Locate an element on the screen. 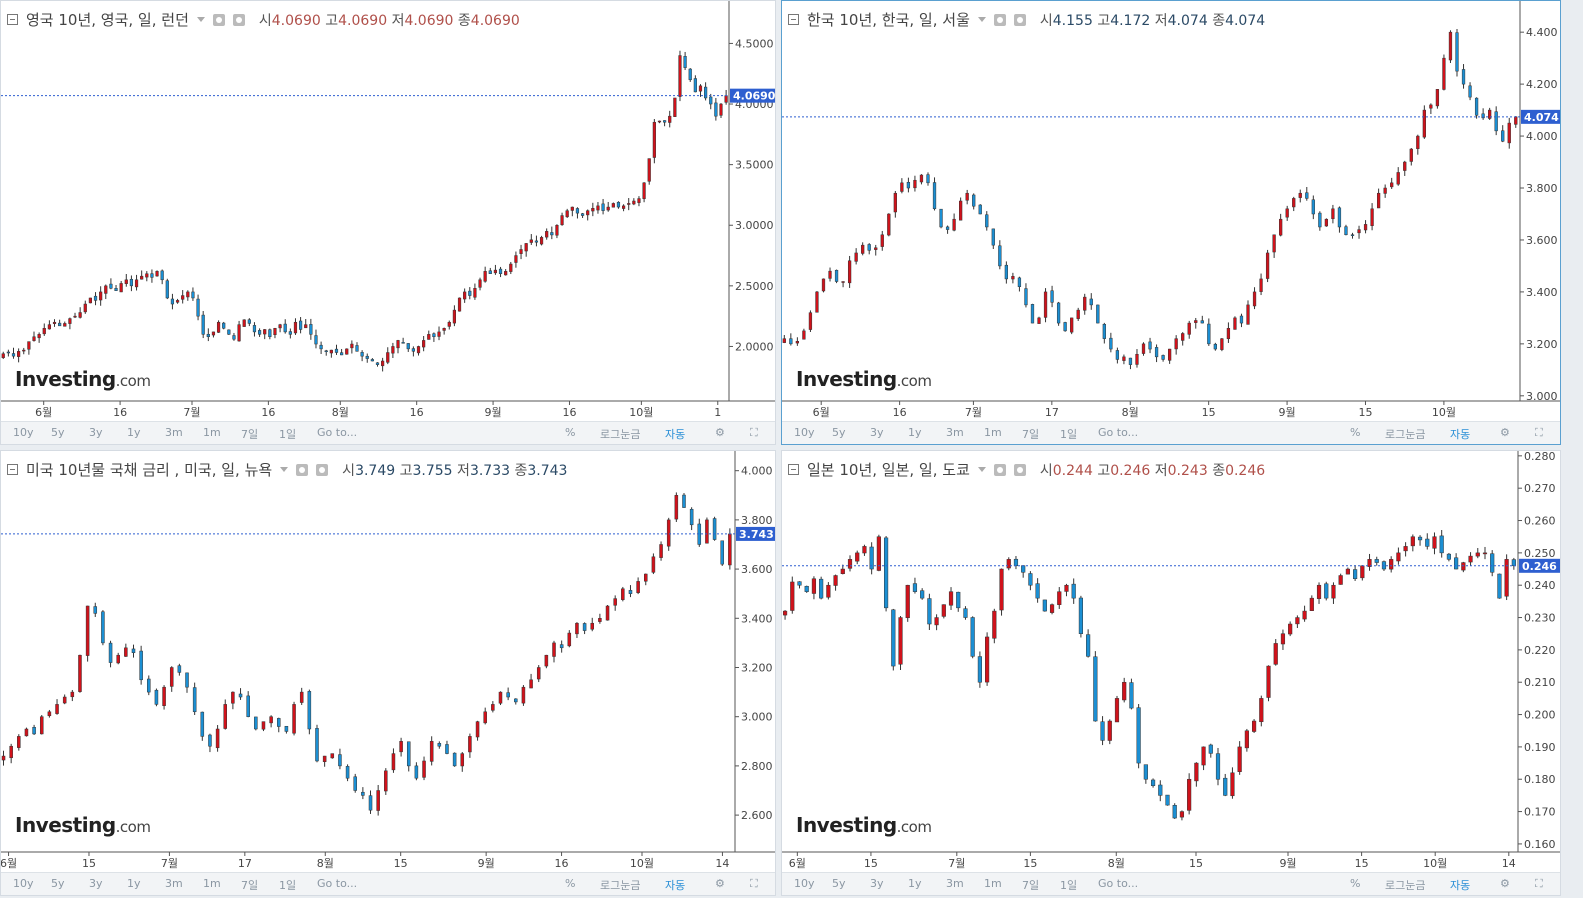 This screenshot has height=898, width=1583. y-tick-label: 0.270 is located at coordinates (1540, 488).